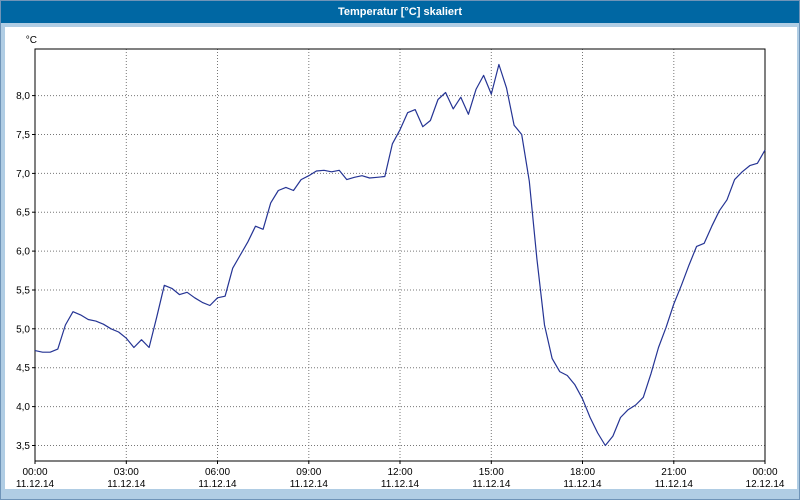 This screenshot has width=800, height=500. What do you see at coordinates (23, 174) in the screenshot?
I see `y-tick-label: 7,0` at bounding box center [23, 174].